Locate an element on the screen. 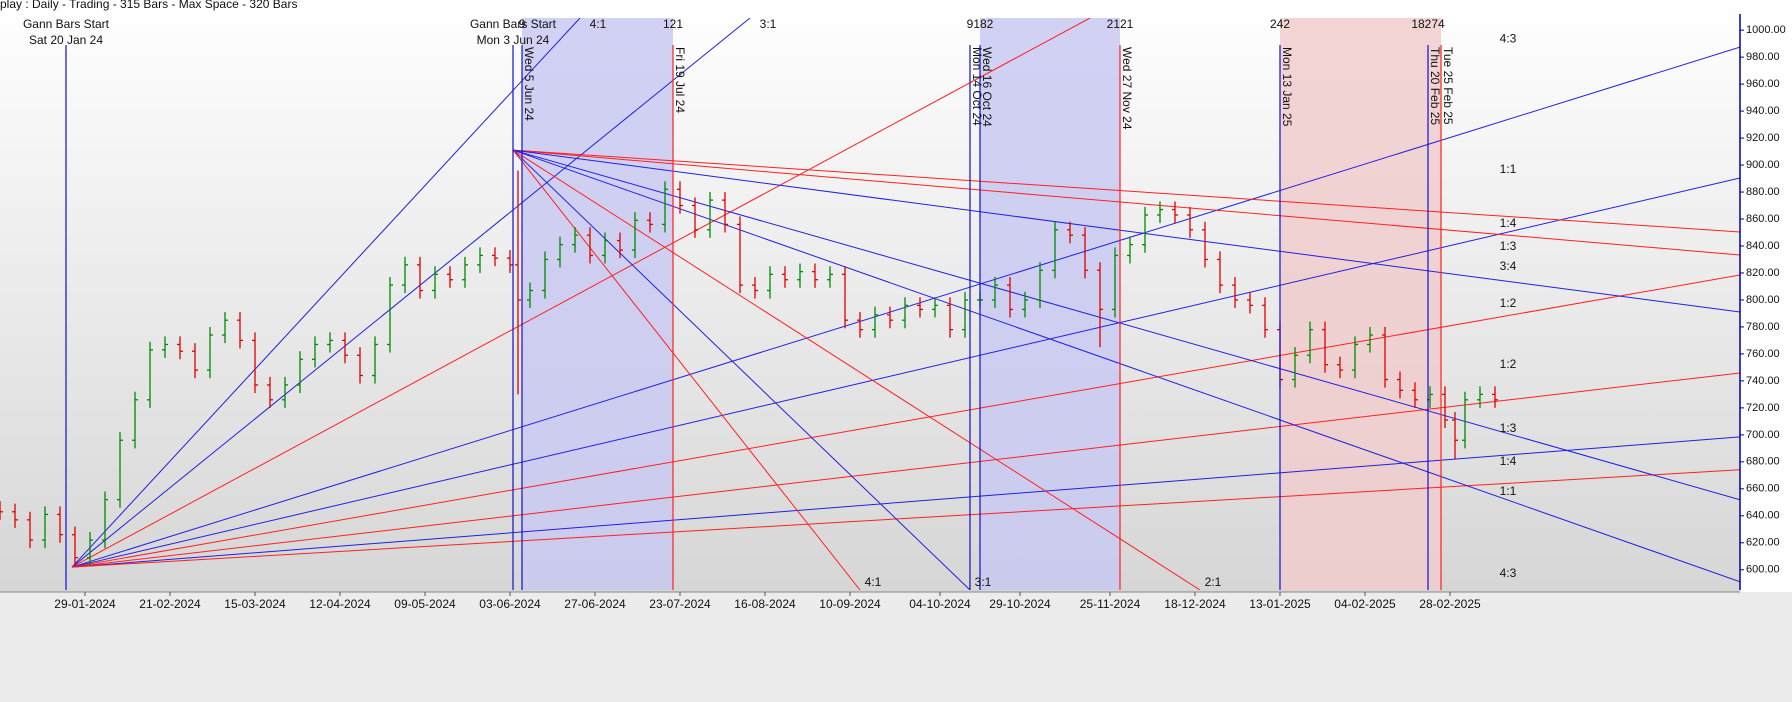 This screenshot has height=702, width=1792. event-count: 242 is located at coordinates (1280, 24).